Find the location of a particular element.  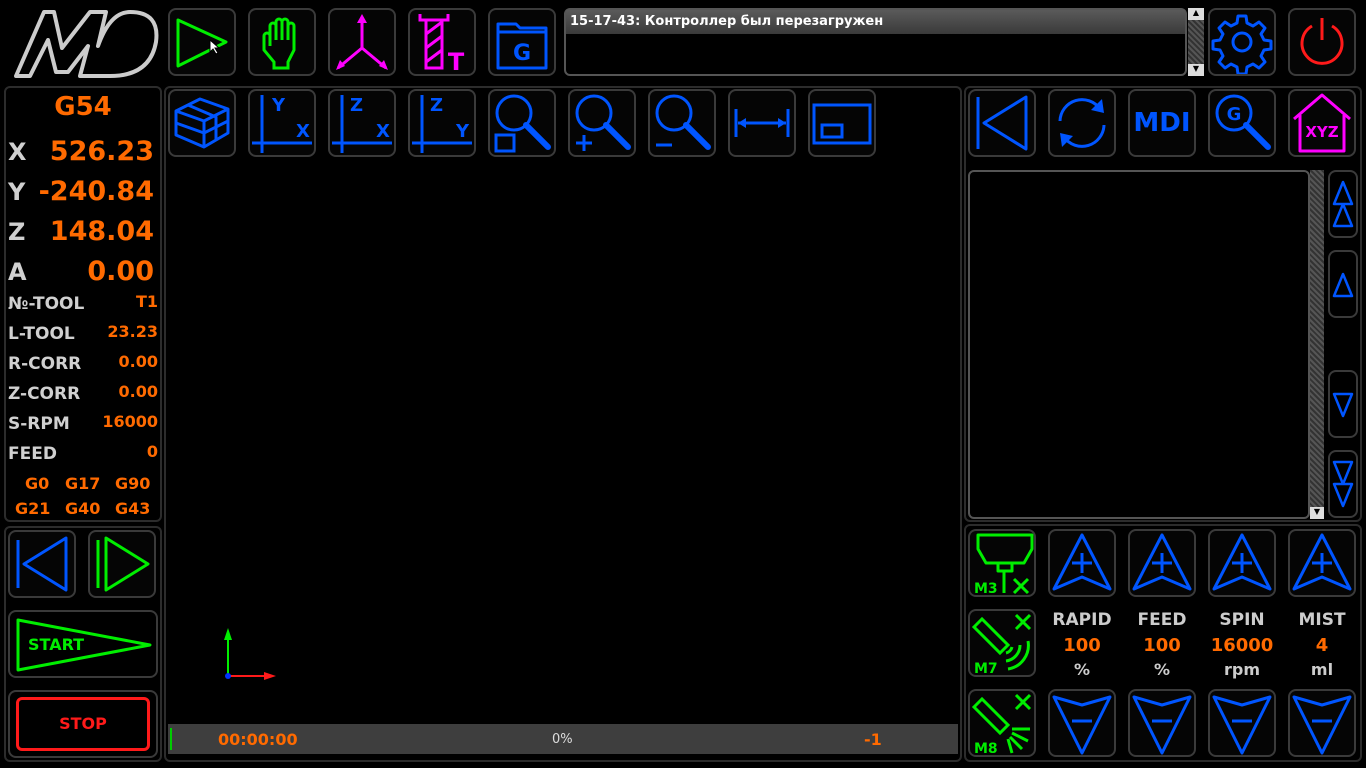

home-icon: XYZ is located at coordinates (1322, 123).